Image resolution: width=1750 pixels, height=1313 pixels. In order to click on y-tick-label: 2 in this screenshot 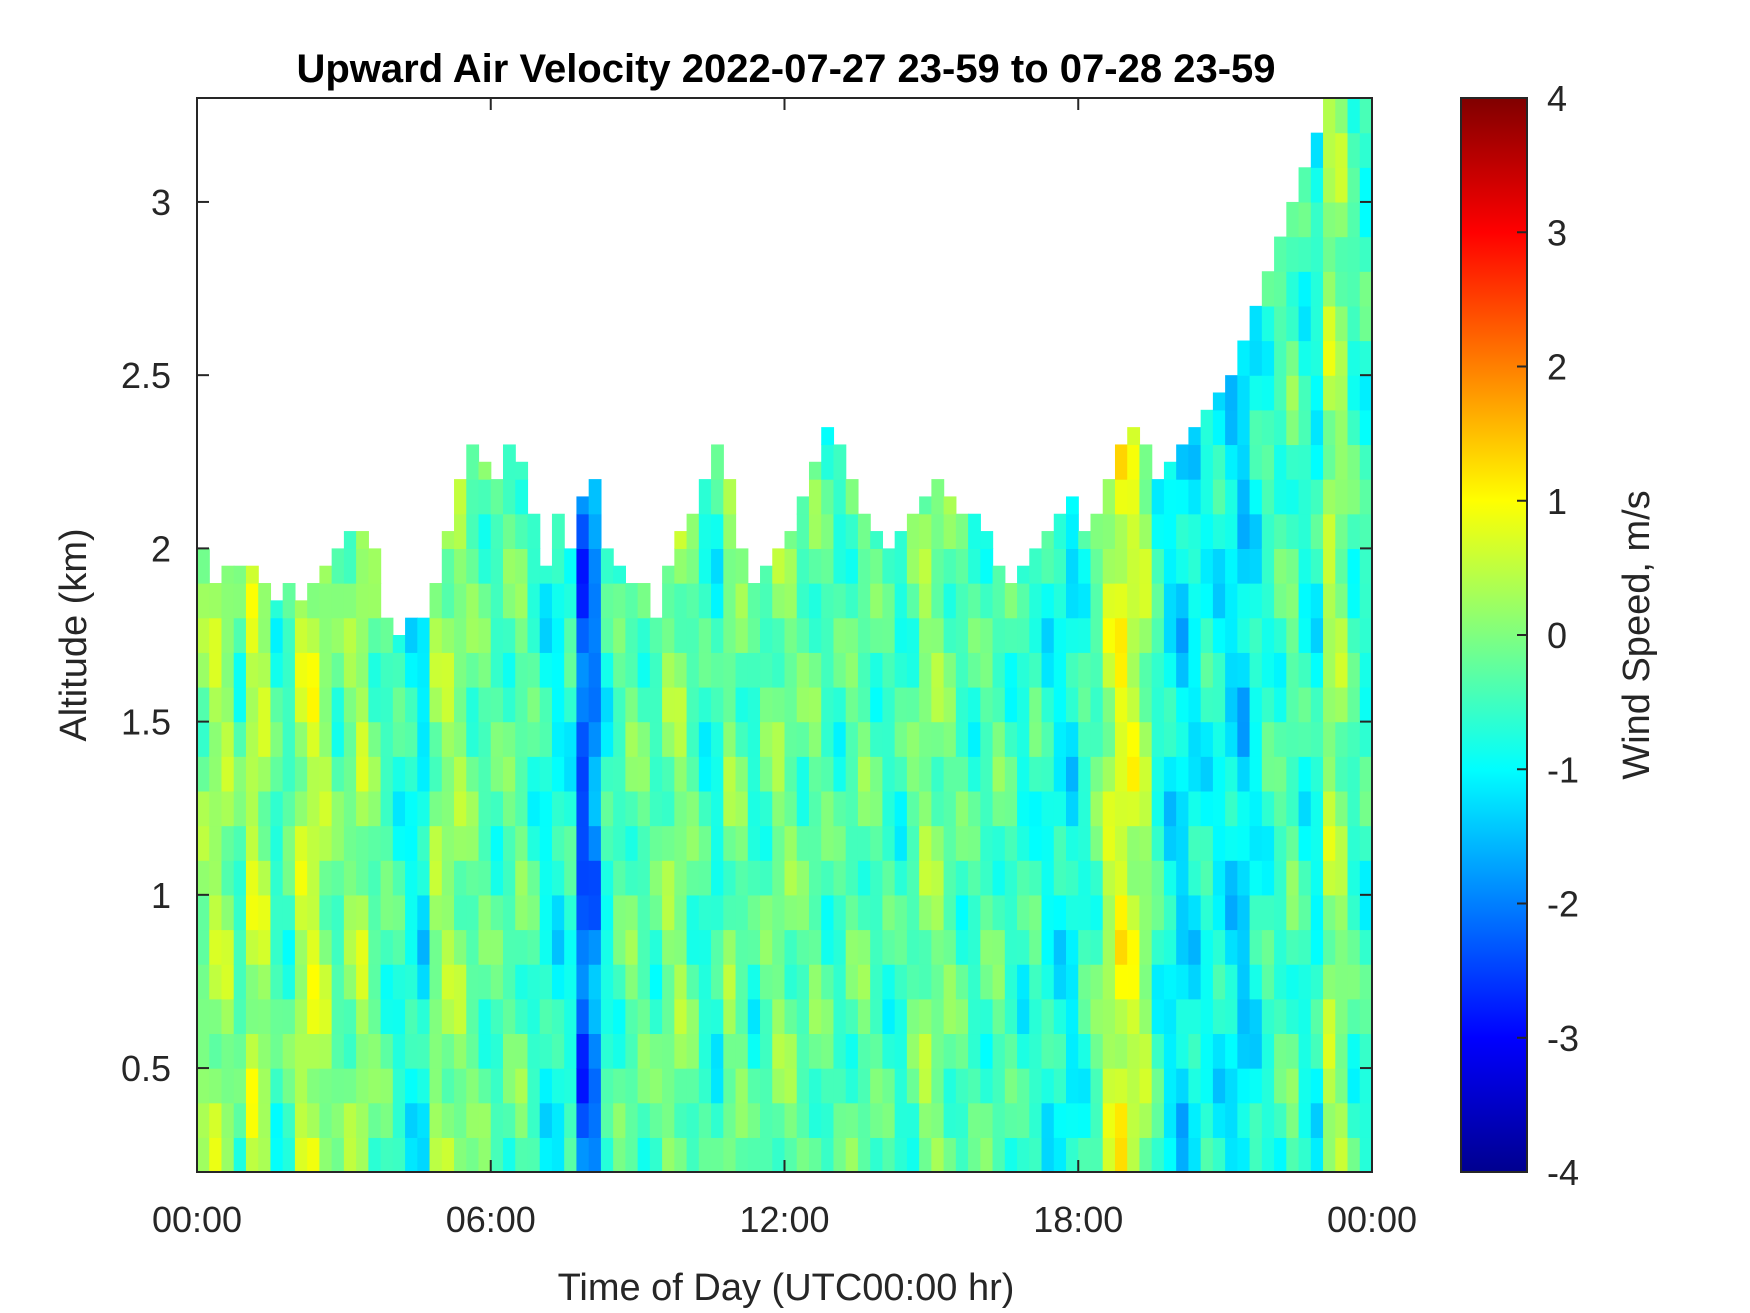, I will do `click(161, 548)`.